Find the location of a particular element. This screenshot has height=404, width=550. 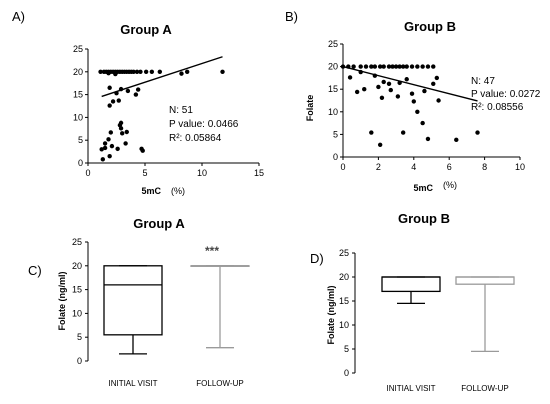

panel-d-box is located at coordinates (411, 284).